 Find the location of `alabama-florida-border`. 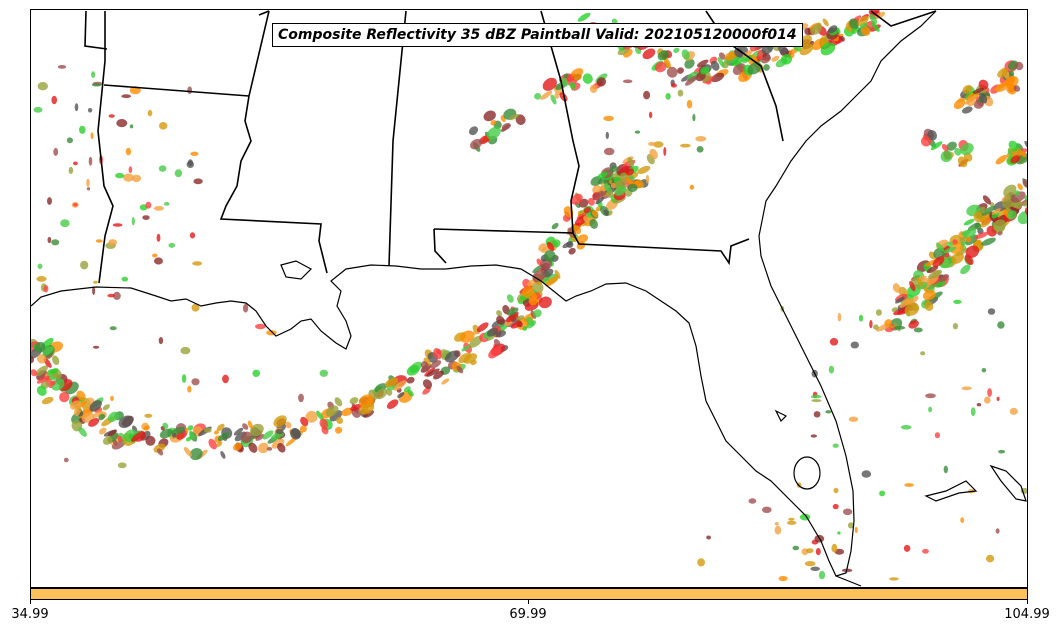

alabama-florida-border is located at coordinates (591, 247).